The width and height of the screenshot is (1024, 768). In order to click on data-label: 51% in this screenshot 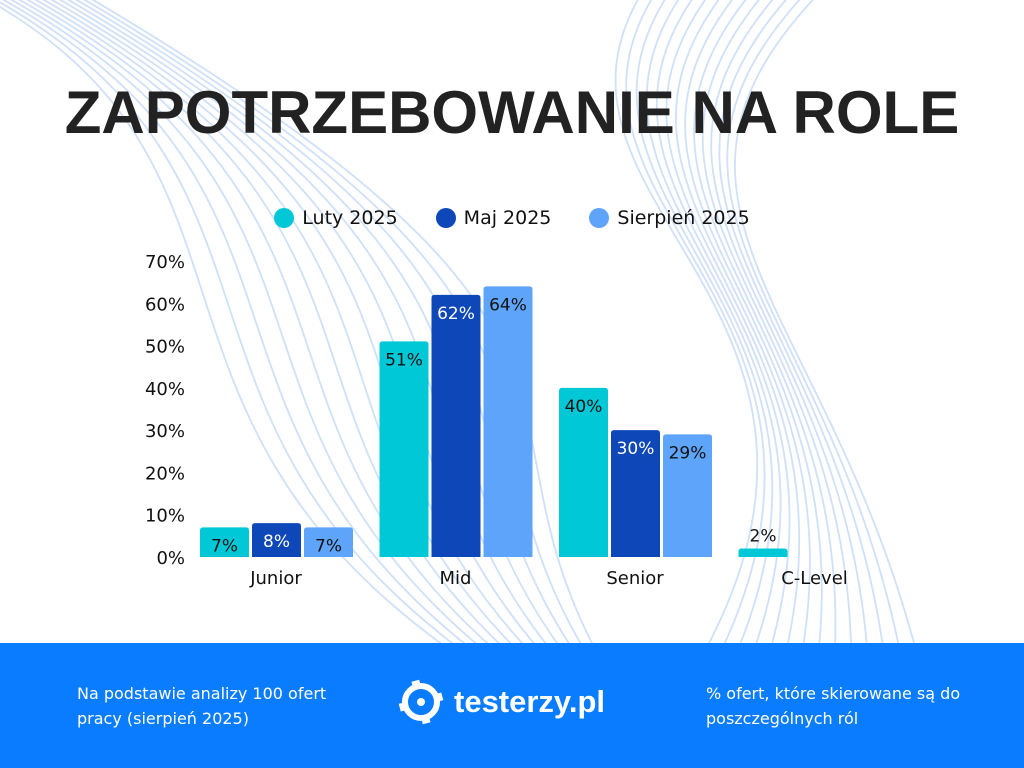, I will do `click(404, 360)`.